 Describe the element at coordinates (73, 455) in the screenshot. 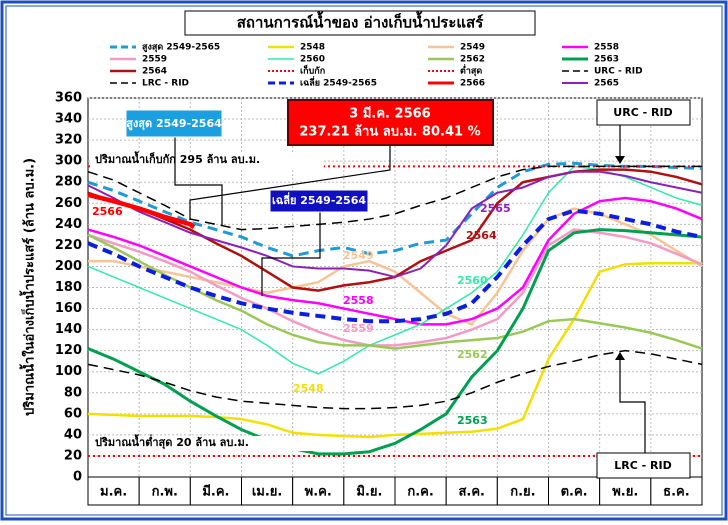

I see `y-tick-label: 20` at that location.